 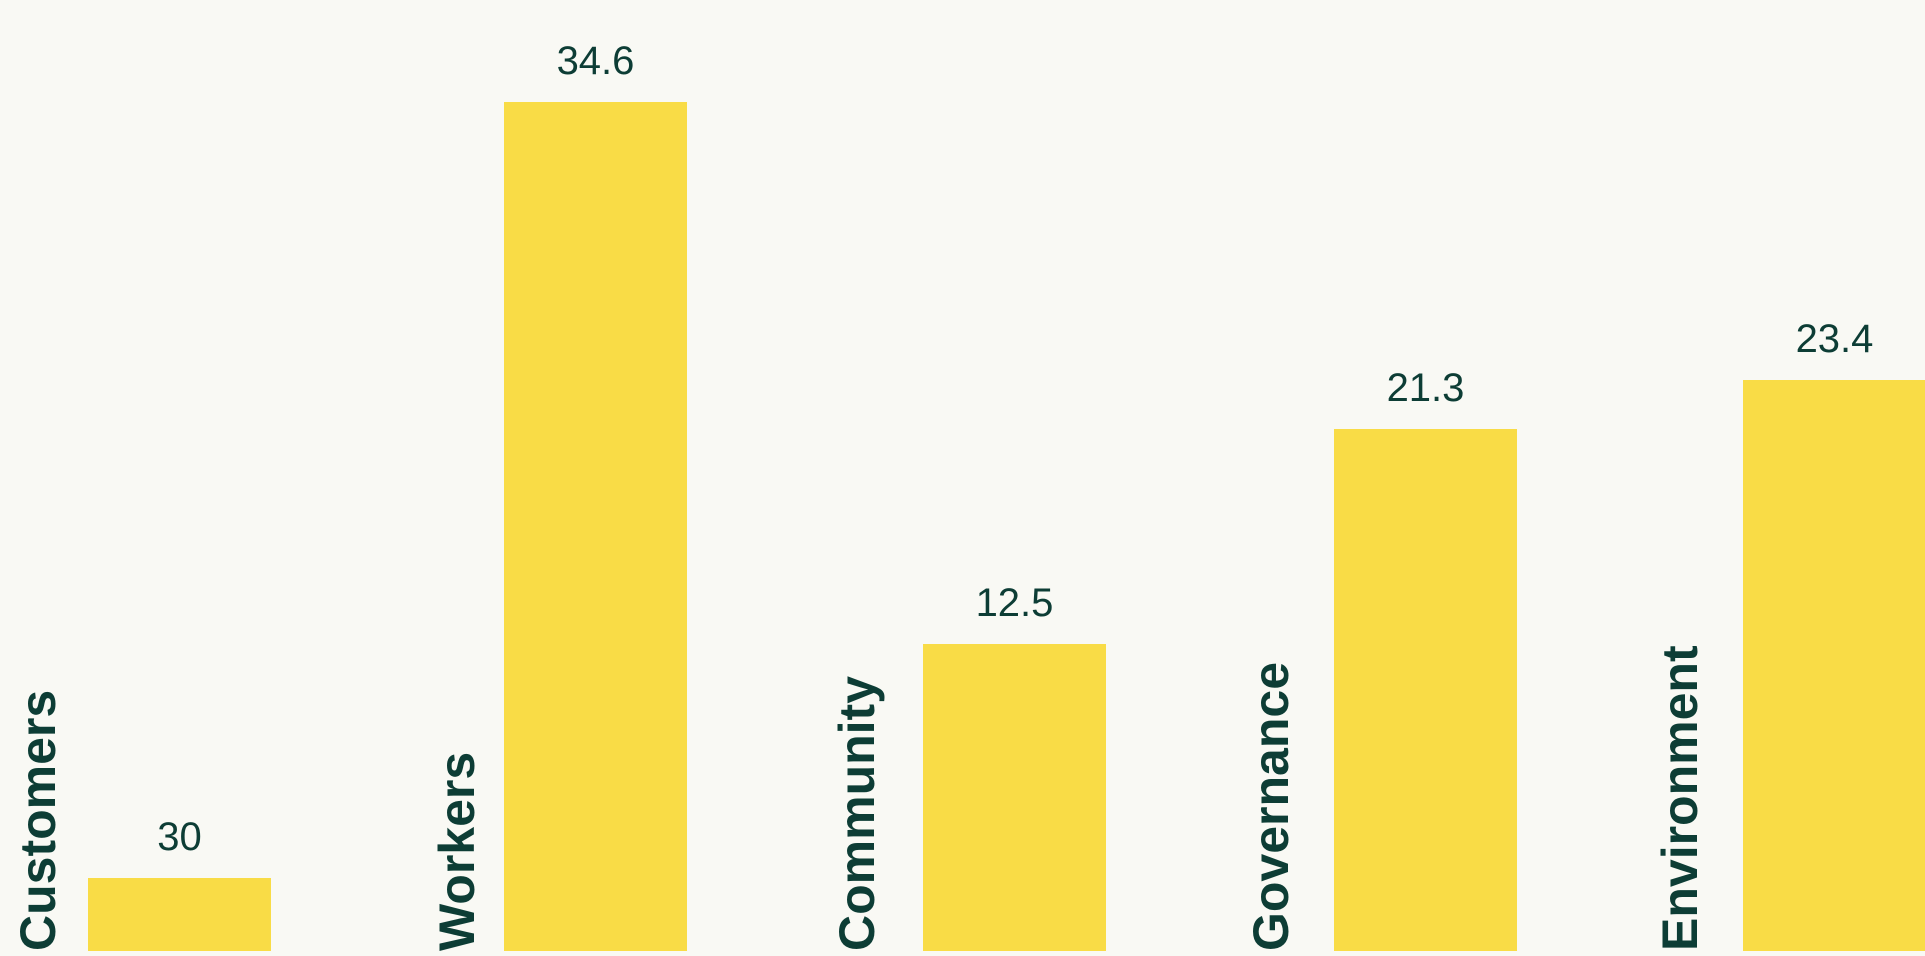 I want to click on category-label-community: Community, so click(x=857, y=813).